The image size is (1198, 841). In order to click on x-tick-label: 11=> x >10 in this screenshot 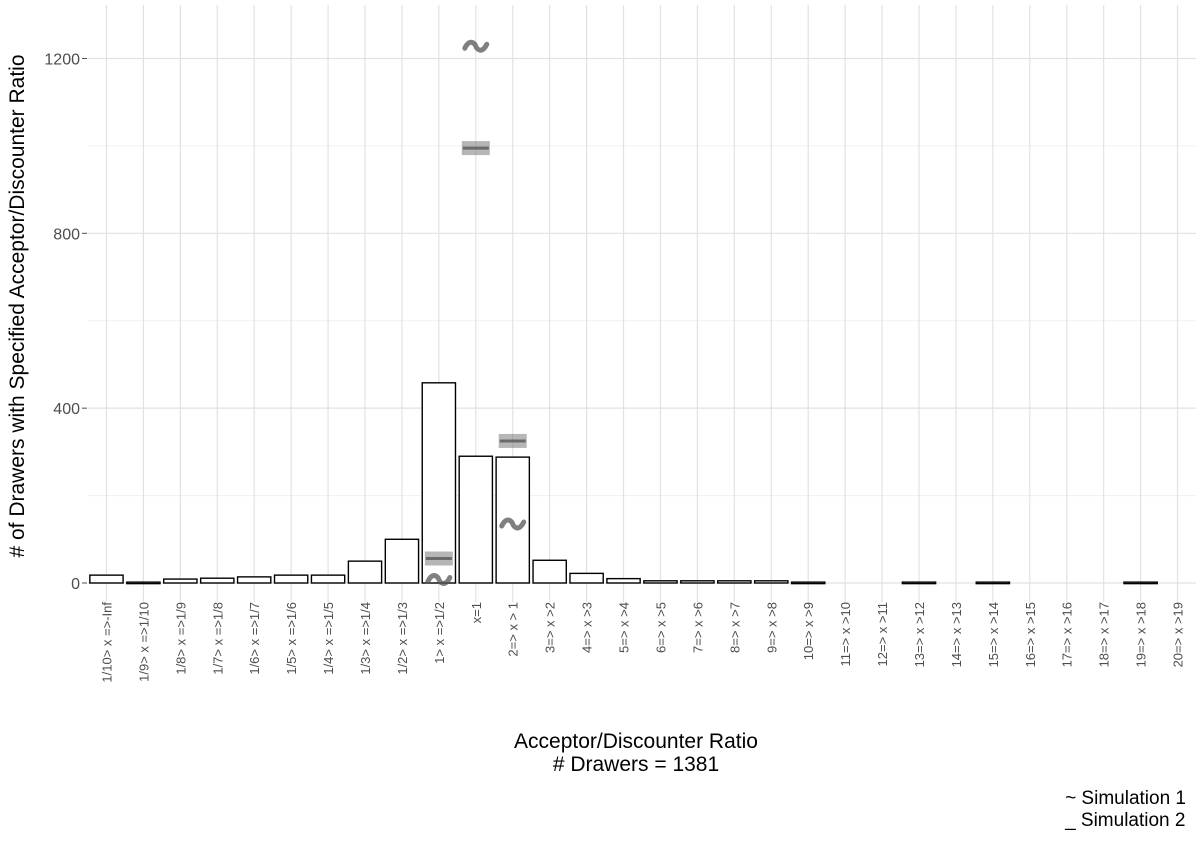, I will do `click(845, 634)`.